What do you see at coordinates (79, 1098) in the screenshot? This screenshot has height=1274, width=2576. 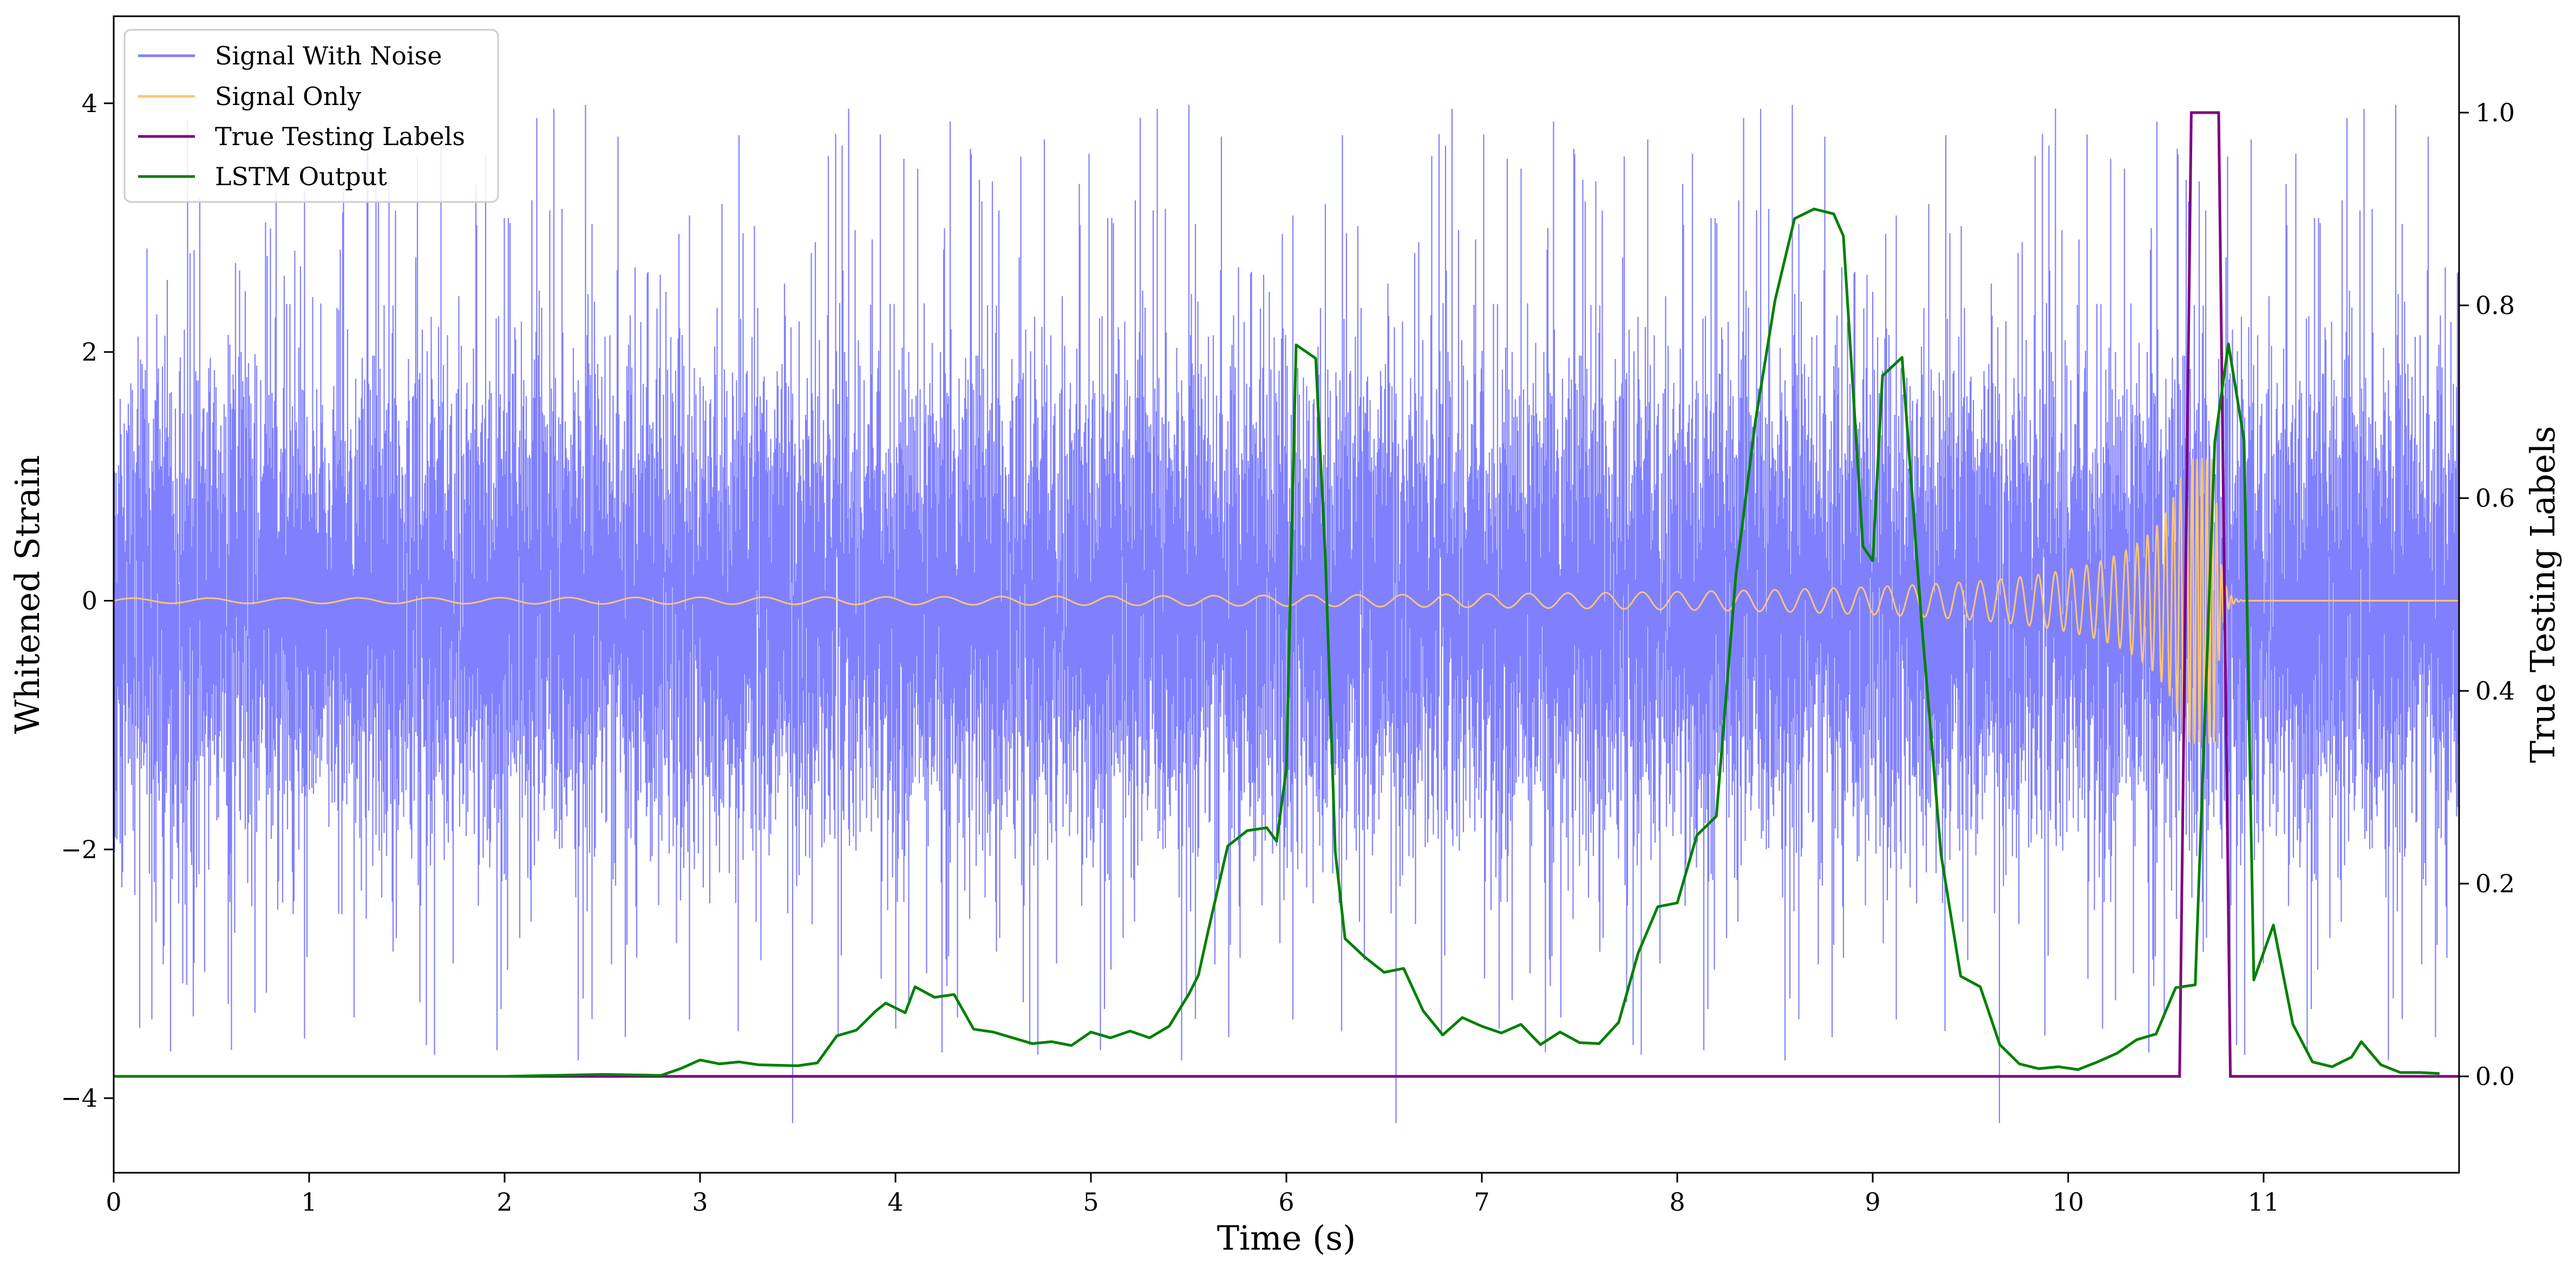 I see `y-left-tick-label: −4` at bounding box center [79, 1098].